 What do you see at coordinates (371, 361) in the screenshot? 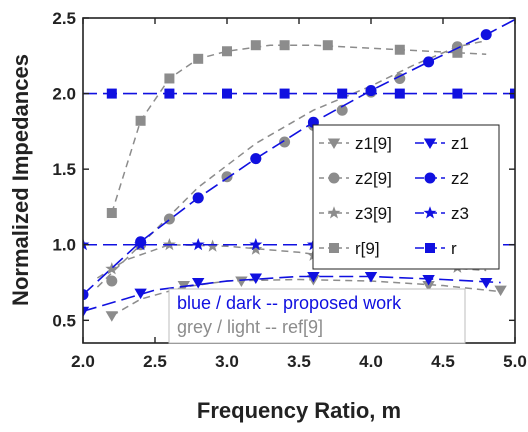
I see `x-tick-label: 4.0` at bounding box center [371, 361].